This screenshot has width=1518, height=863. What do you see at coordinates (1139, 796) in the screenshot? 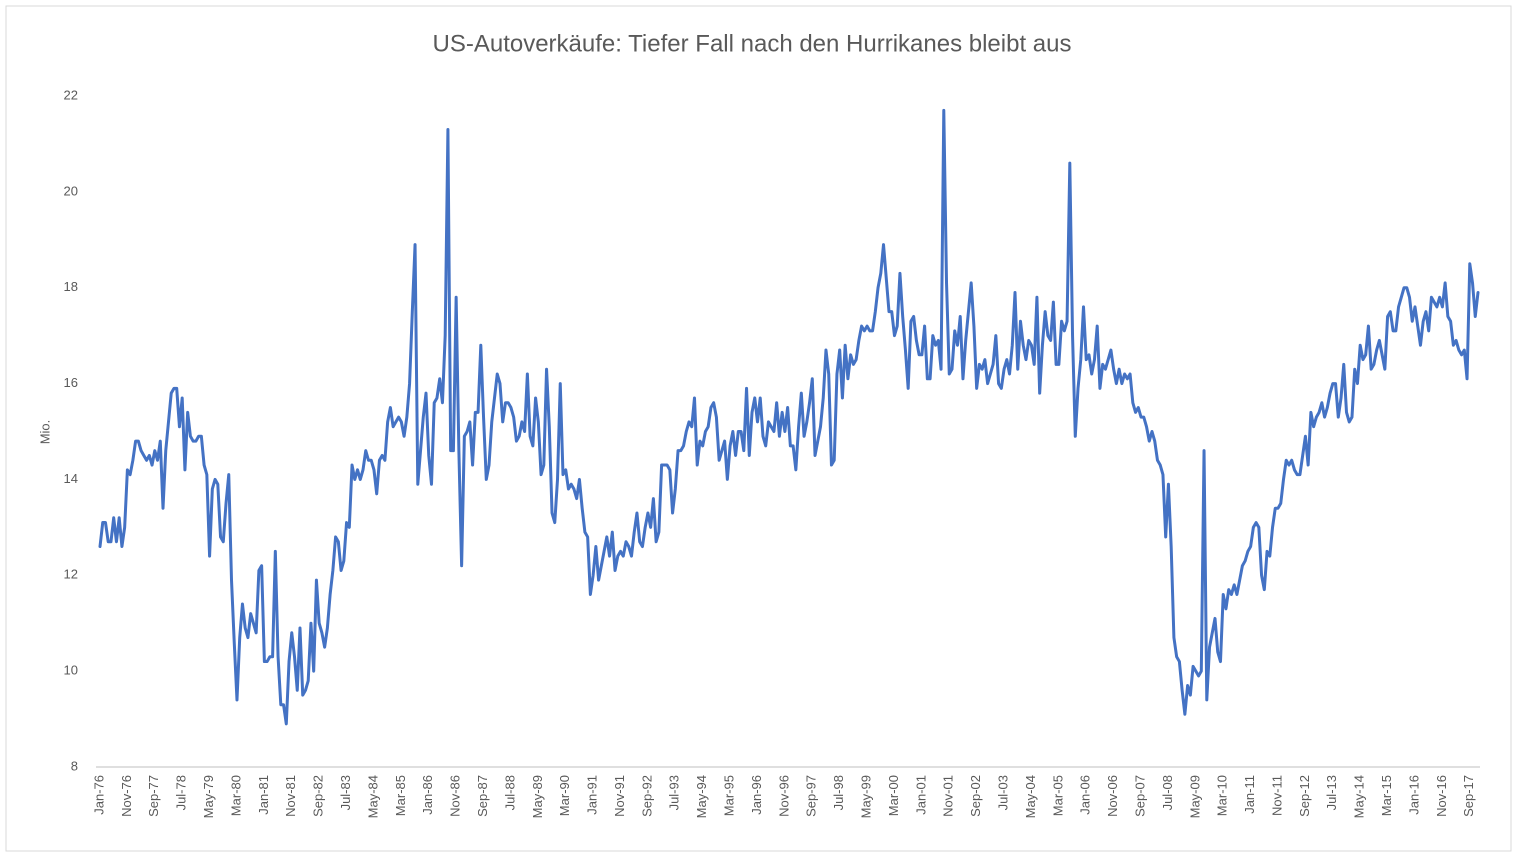
I see `x-tick-label: Sep-07` at bounding box center [1139, 796].